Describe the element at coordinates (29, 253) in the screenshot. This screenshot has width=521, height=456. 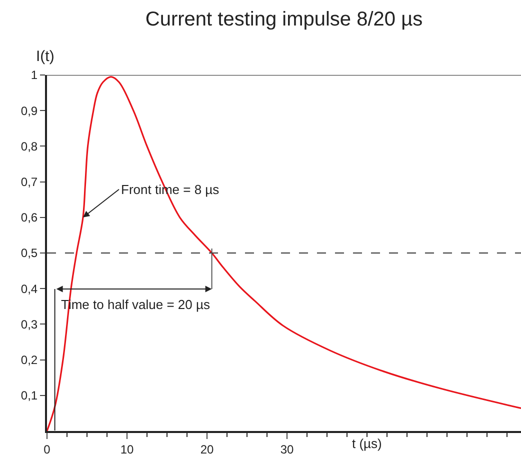
I see `y-tick-label: 0,5` at that location.